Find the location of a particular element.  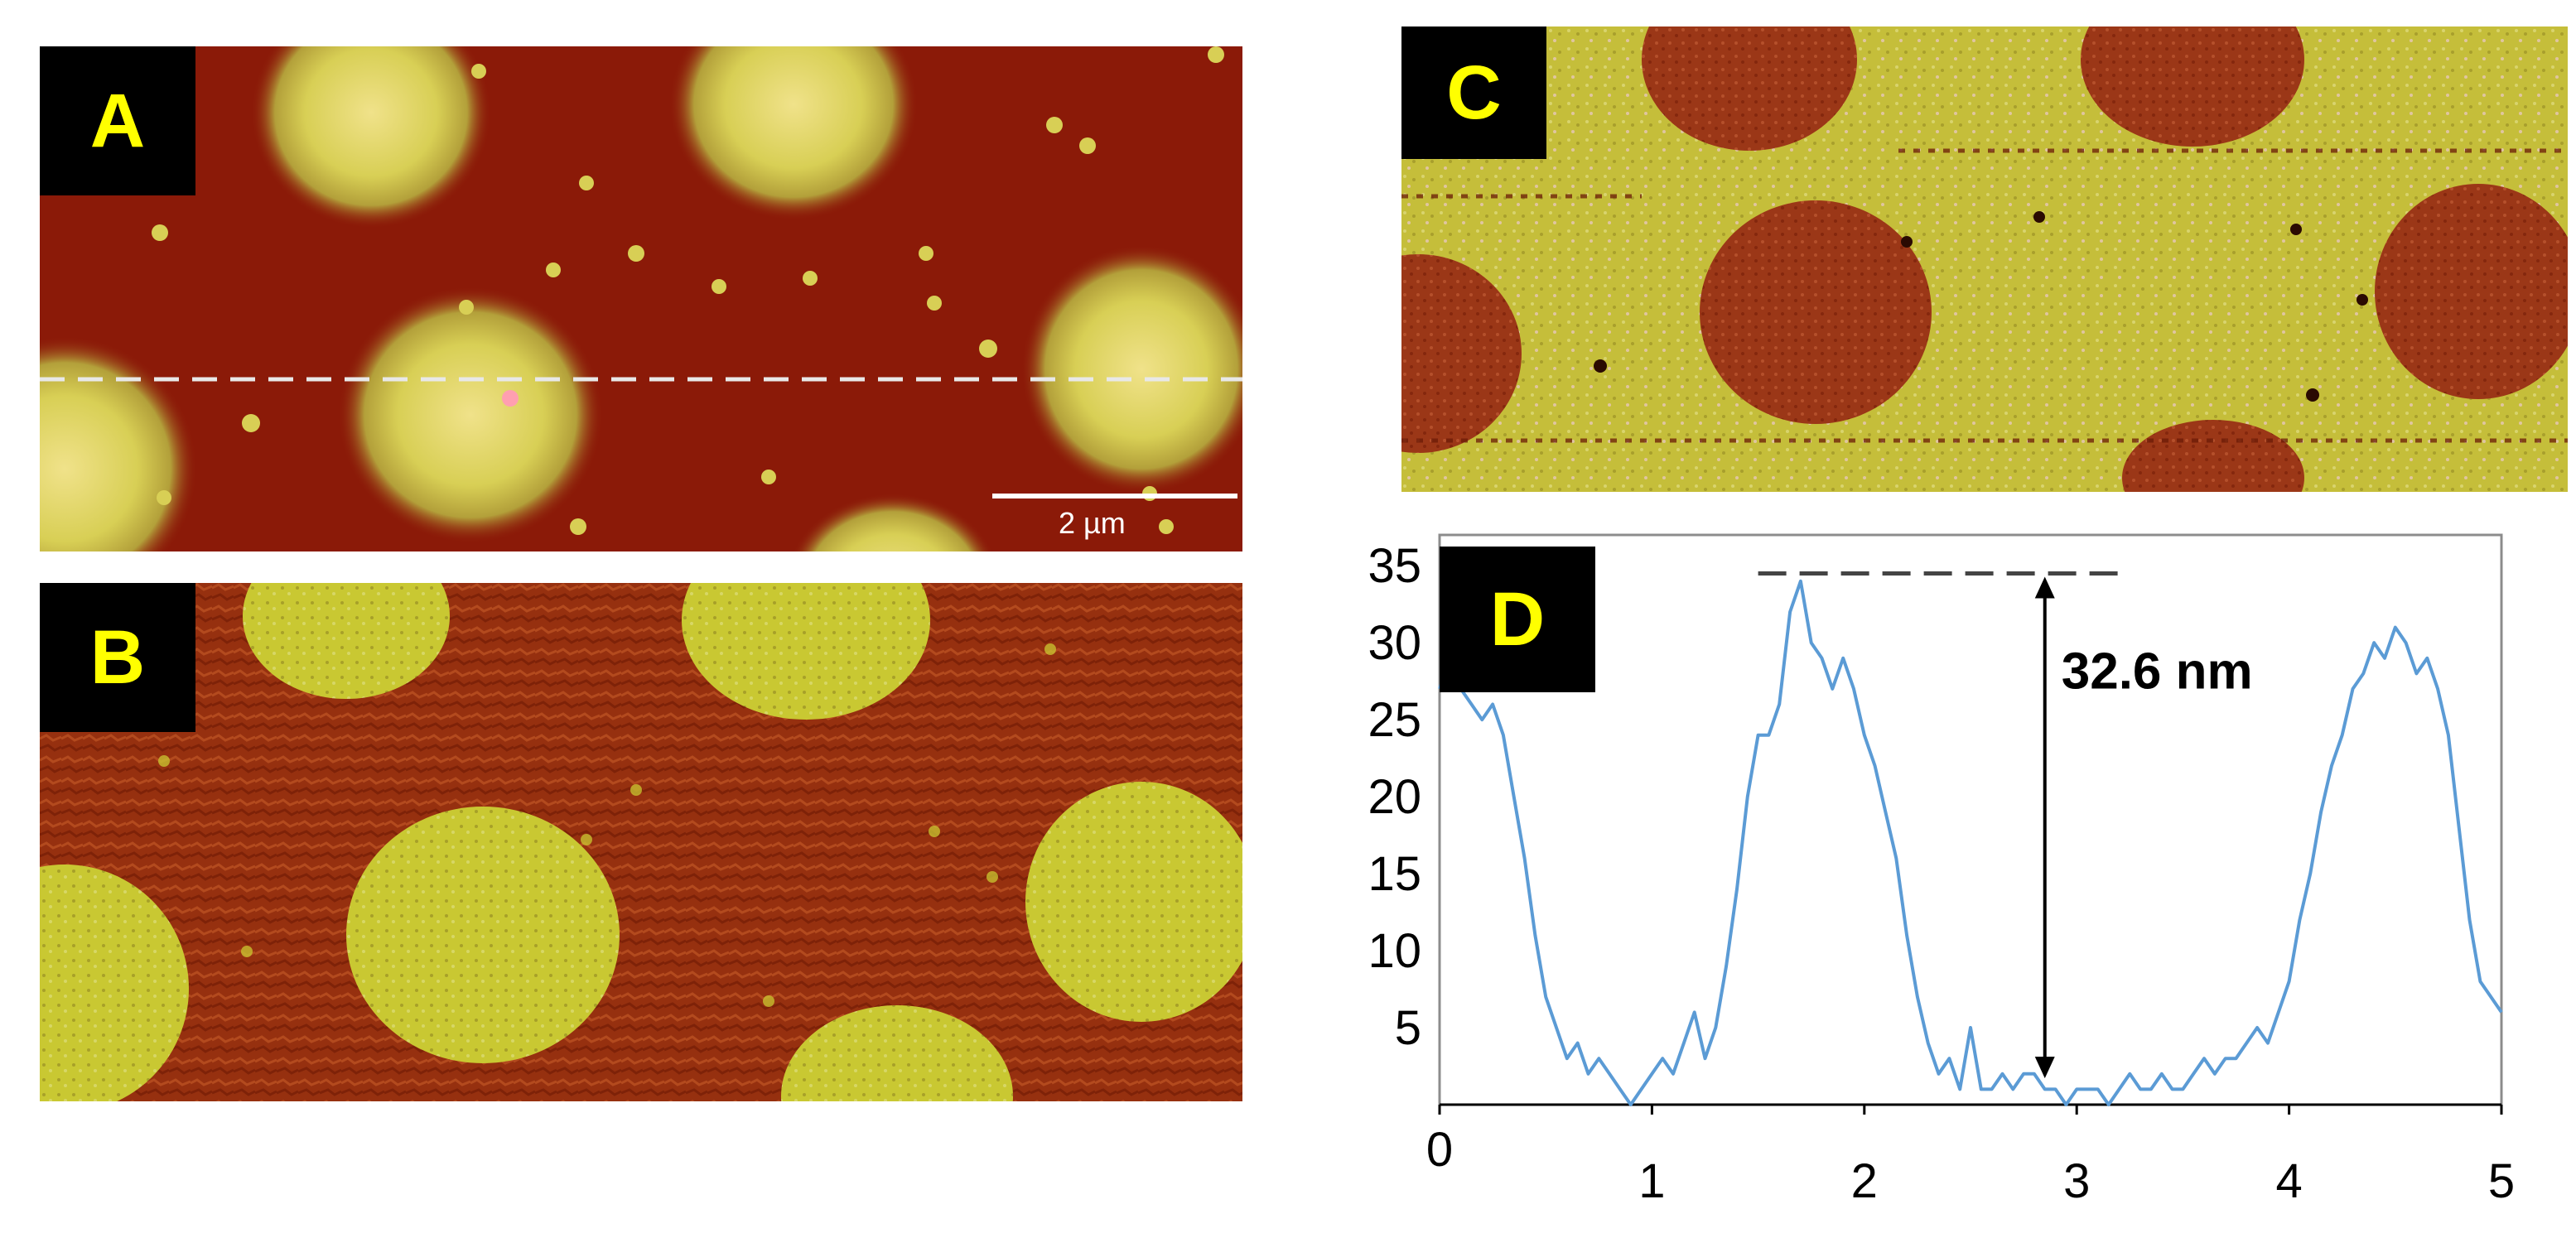

x-tick-label: 0 is located at coordinates (1439, 1150).